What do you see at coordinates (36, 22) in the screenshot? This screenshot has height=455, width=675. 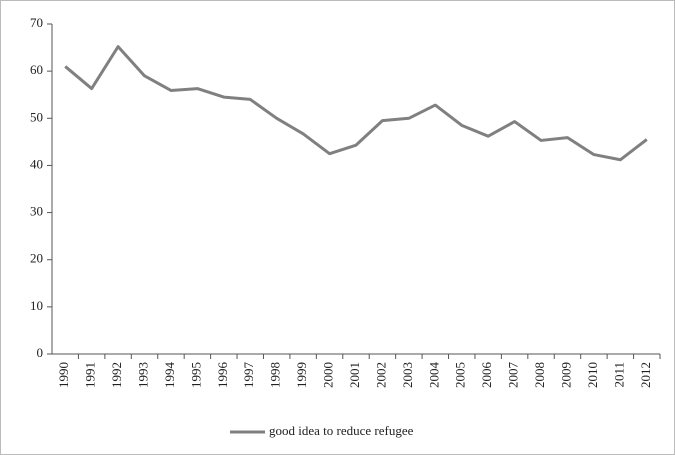 I see `y-tick-label: 70` at bounding box center [36, 22].